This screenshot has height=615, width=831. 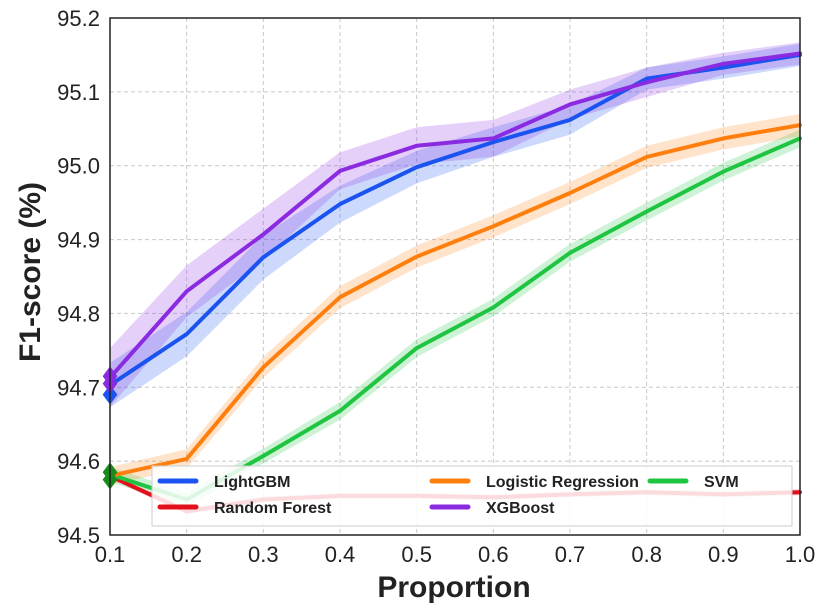 I want to click on x-tick-label: 0.1, so click(x=110, y=554).